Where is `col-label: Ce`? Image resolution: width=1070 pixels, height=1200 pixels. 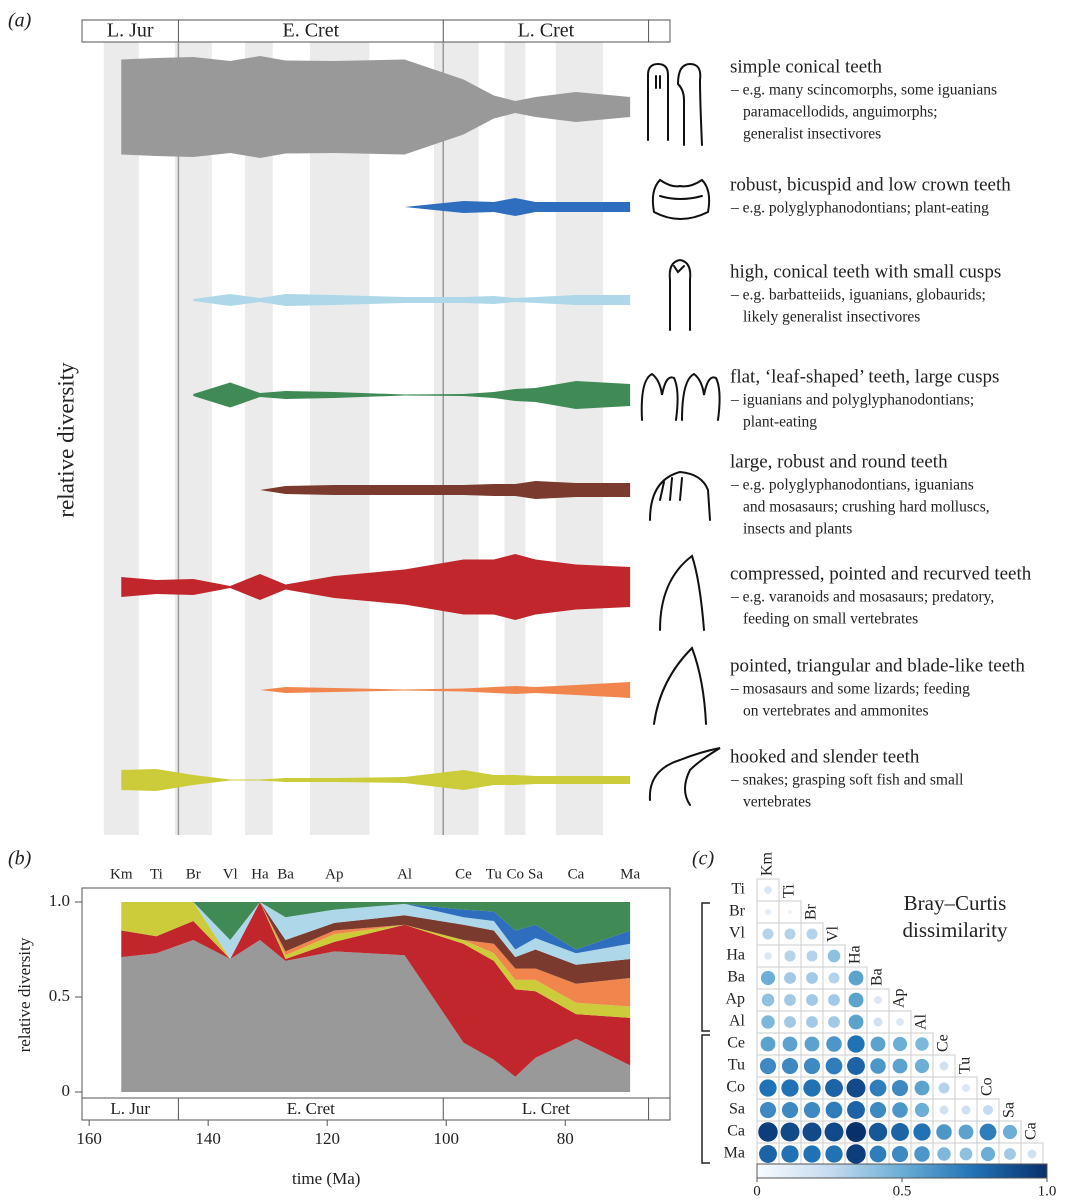 col-label: Ce is located at coordinates (943, 1043).